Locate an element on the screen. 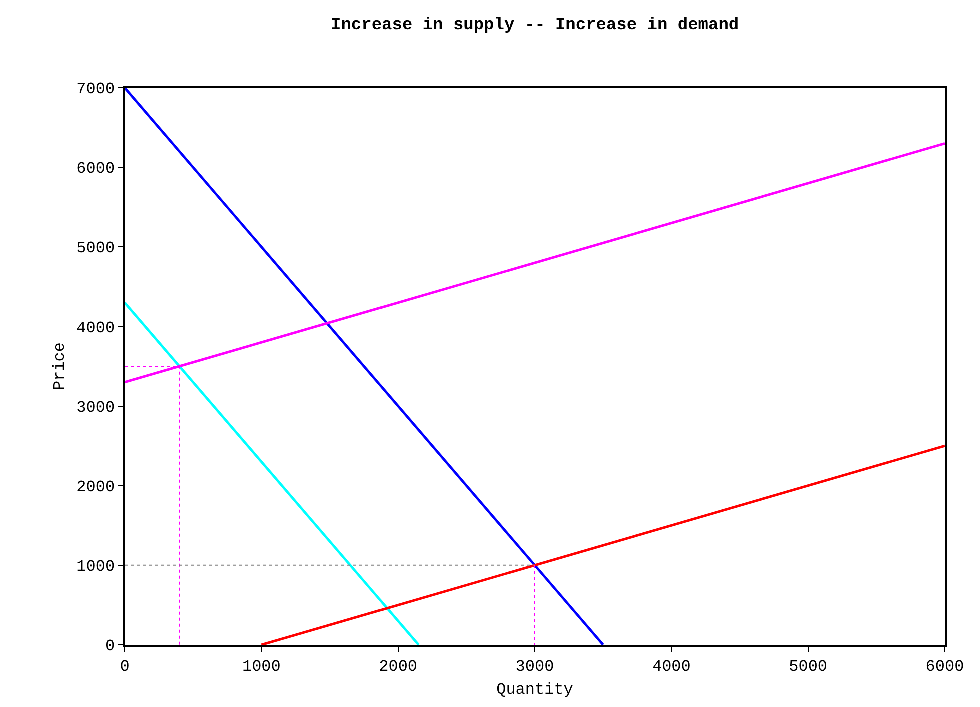 Image resolution: width=980 pixels, height=707 pixels. x-tick-label: 5000 is located at coordinates (808, 667).